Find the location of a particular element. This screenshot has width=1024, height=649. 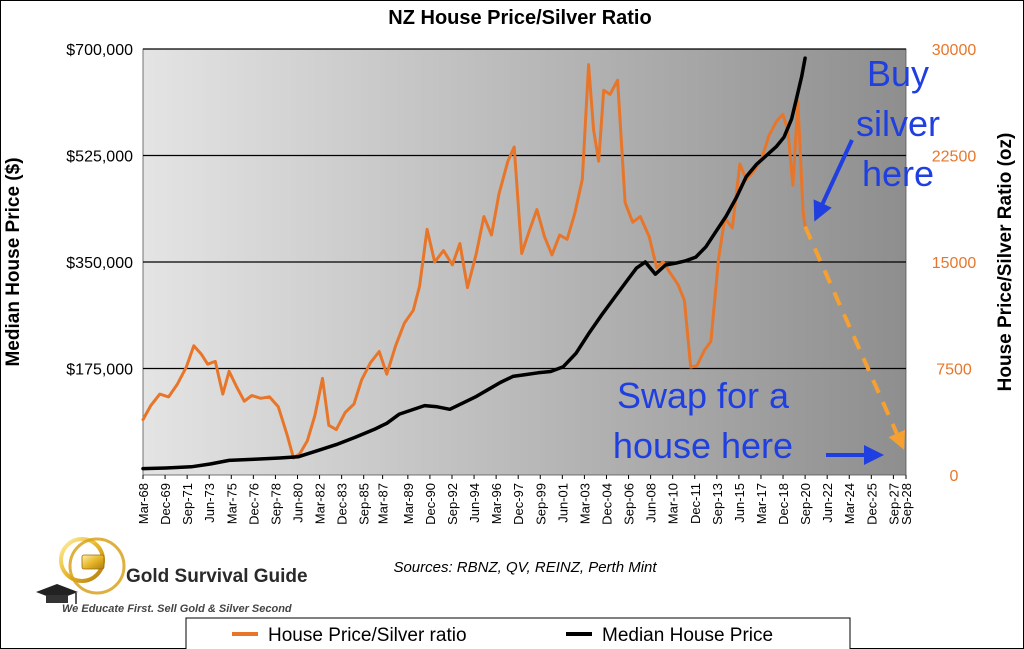

x-tick-label: Mar-68 is located at coordinates (143, 503).